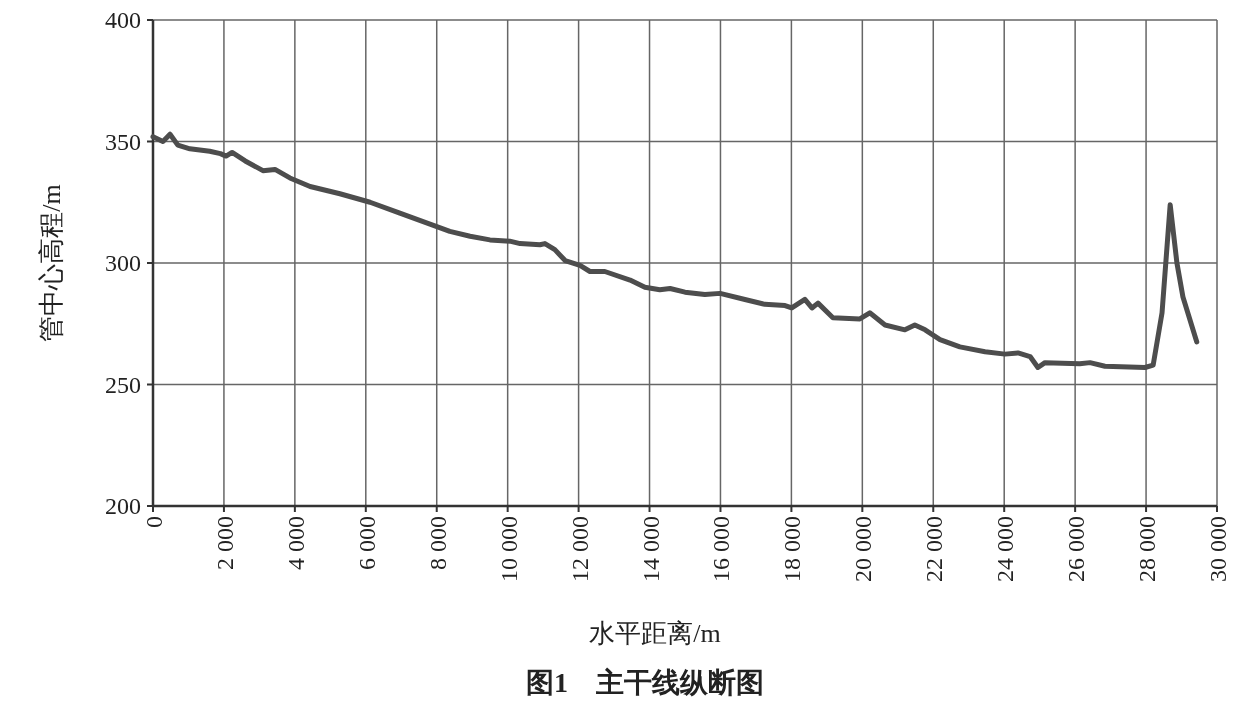 The image size is (1260, 726). What do you see at coordinates (1076, 549) in the screenshot?
I see `x-tick-label: 26 000` at bounding box center [1076, 549].